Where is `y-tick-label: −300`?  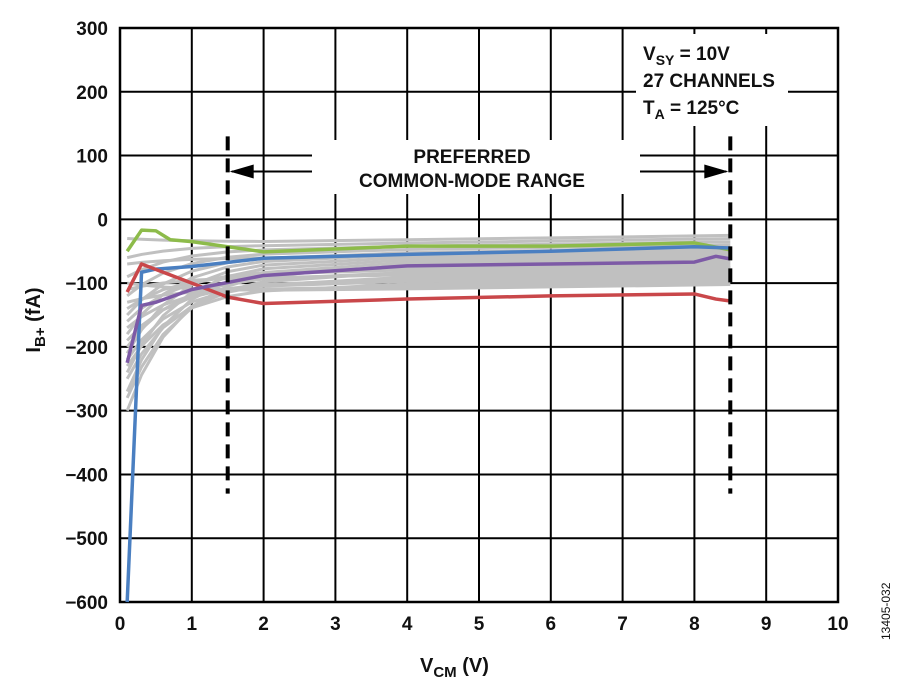 y-tick-label: −300 is located at coordinates (86, 412).